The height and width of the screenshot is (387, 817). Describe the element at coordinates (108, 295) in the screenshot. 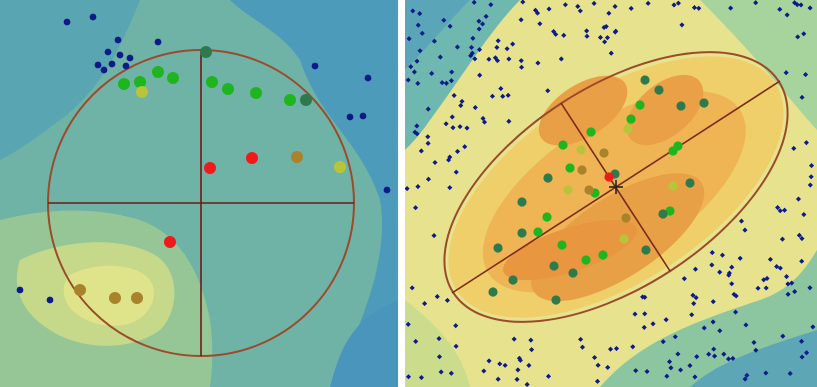

I see `left-contour-core` at that location.